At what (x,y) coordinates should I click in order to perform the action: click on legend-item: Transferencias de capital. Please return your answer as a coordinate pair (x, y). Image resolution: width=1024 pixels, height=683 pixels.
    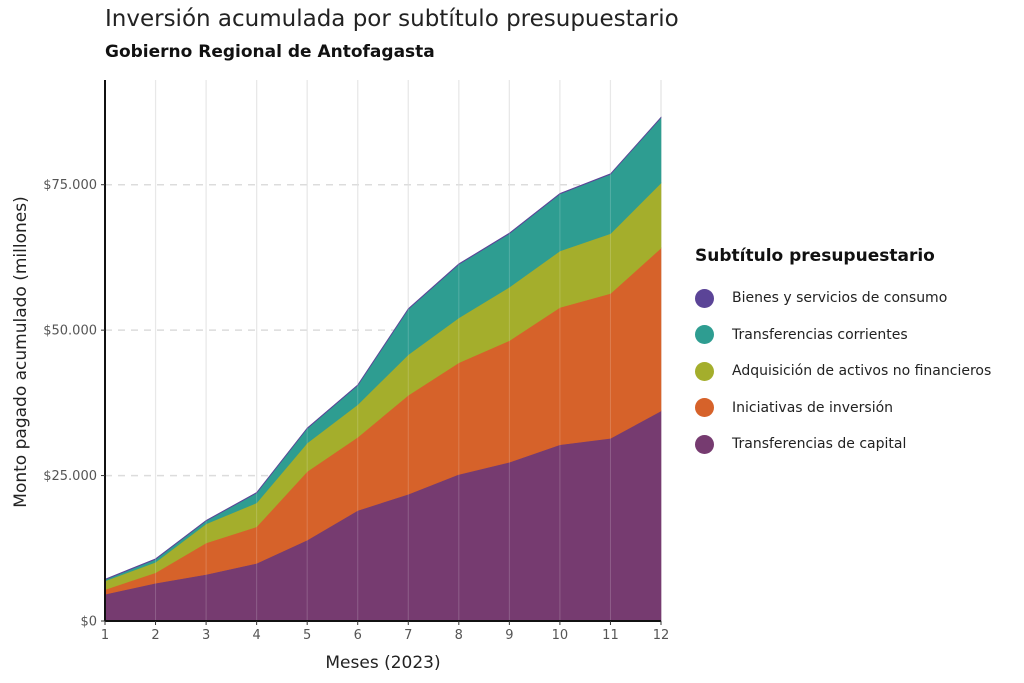
    Looking at the image, I should click on (843, 444).